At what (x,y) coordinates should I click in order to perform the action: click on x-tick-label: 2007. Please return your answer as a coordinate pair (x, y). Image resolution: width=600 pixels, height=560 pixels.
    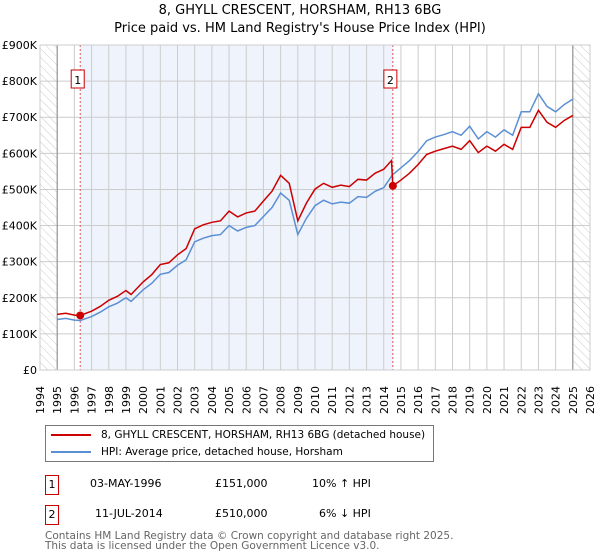
    Looking at the image, I should click on (263, 400).